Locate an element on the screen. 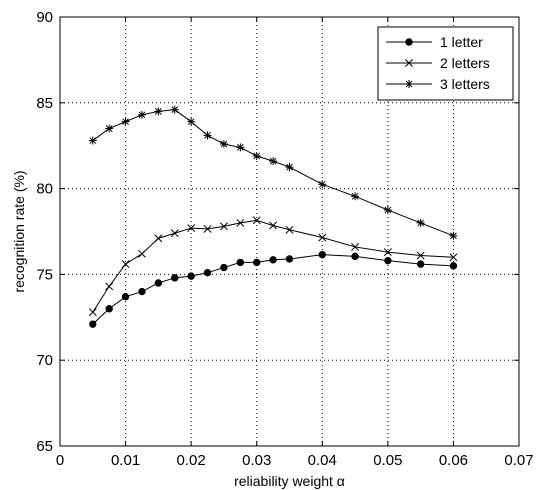 This screenshot has height=490, width=538. legend-item: 3 letters is located at coordinates (438, 84).